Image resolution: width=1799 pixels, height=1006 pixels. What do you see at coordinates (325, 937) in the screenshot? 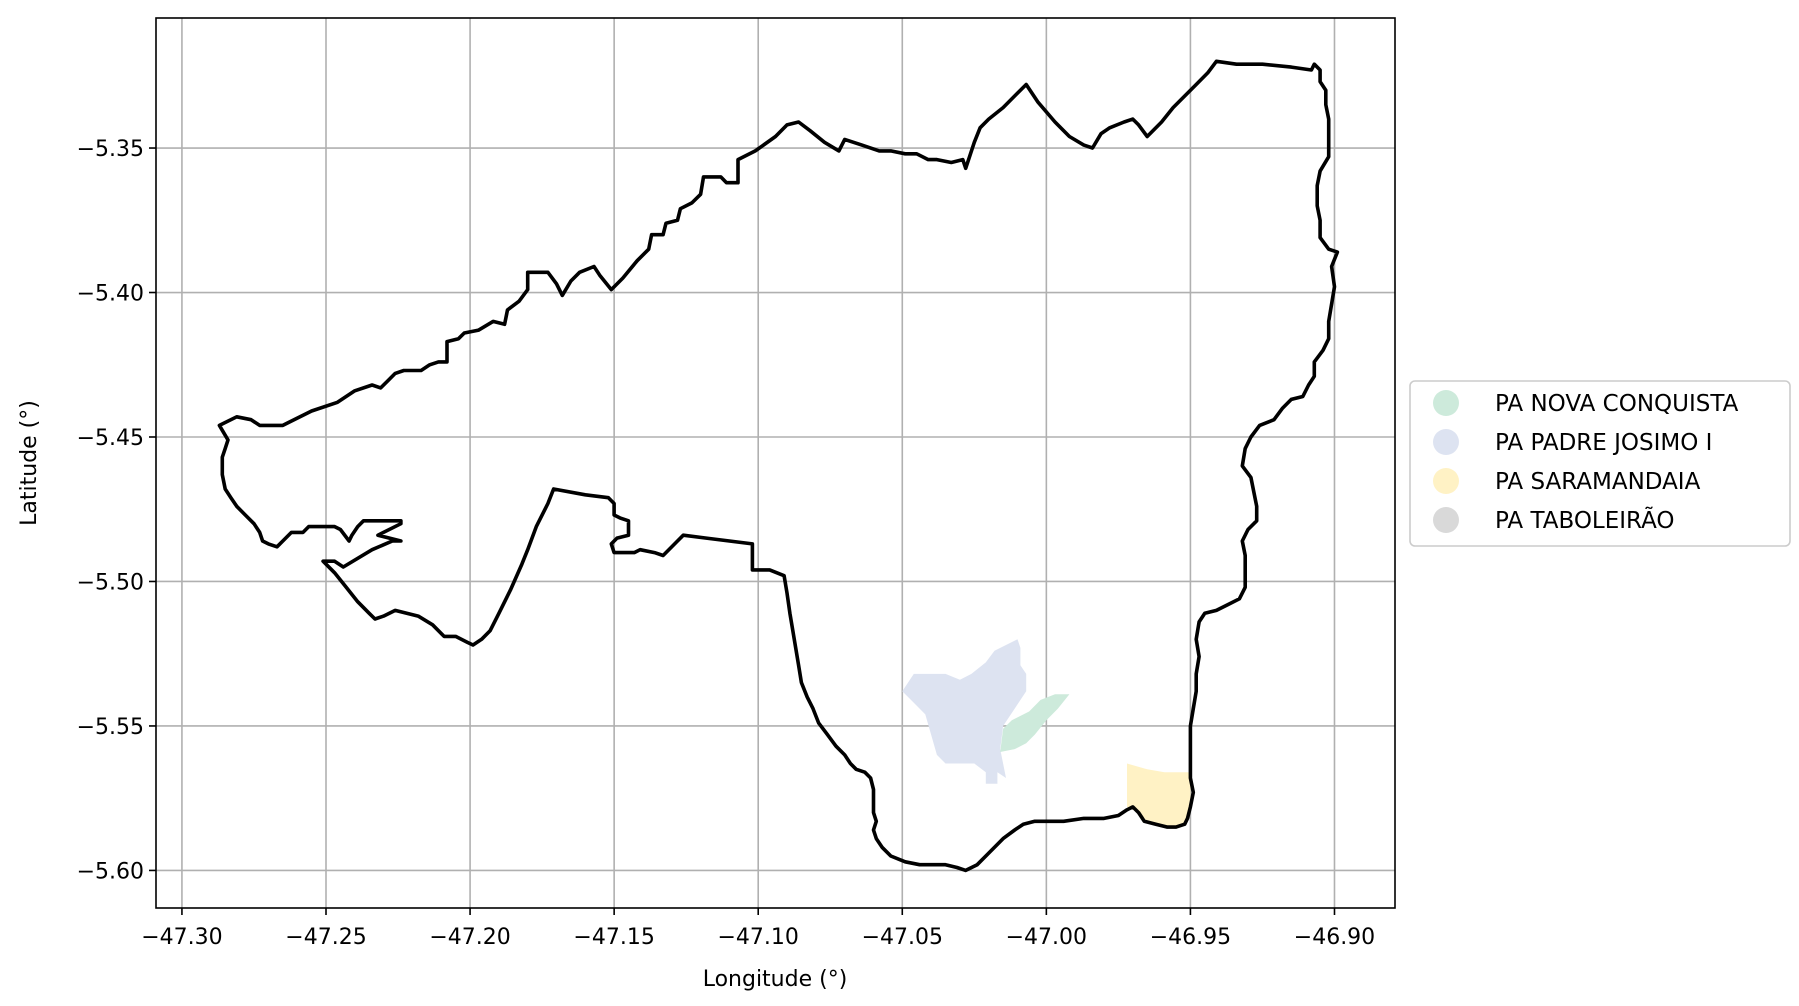
I see `x-tick-label: −47.25` at bounding box center [325, 937].